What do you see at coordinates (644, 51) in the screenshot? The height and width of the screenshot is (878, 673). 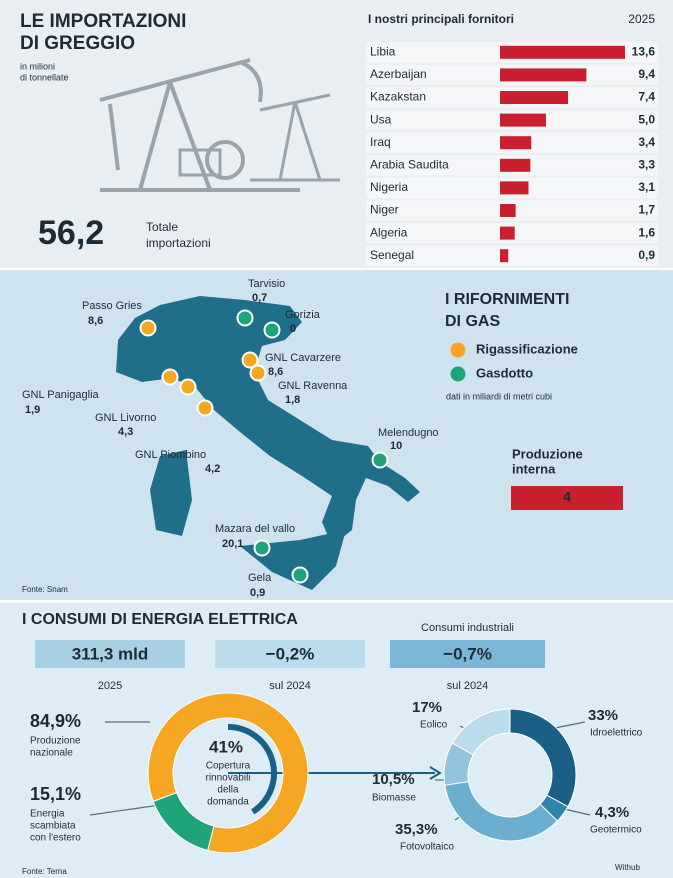 I see `bar-value: 13,6` at bounding box center [644, 51].